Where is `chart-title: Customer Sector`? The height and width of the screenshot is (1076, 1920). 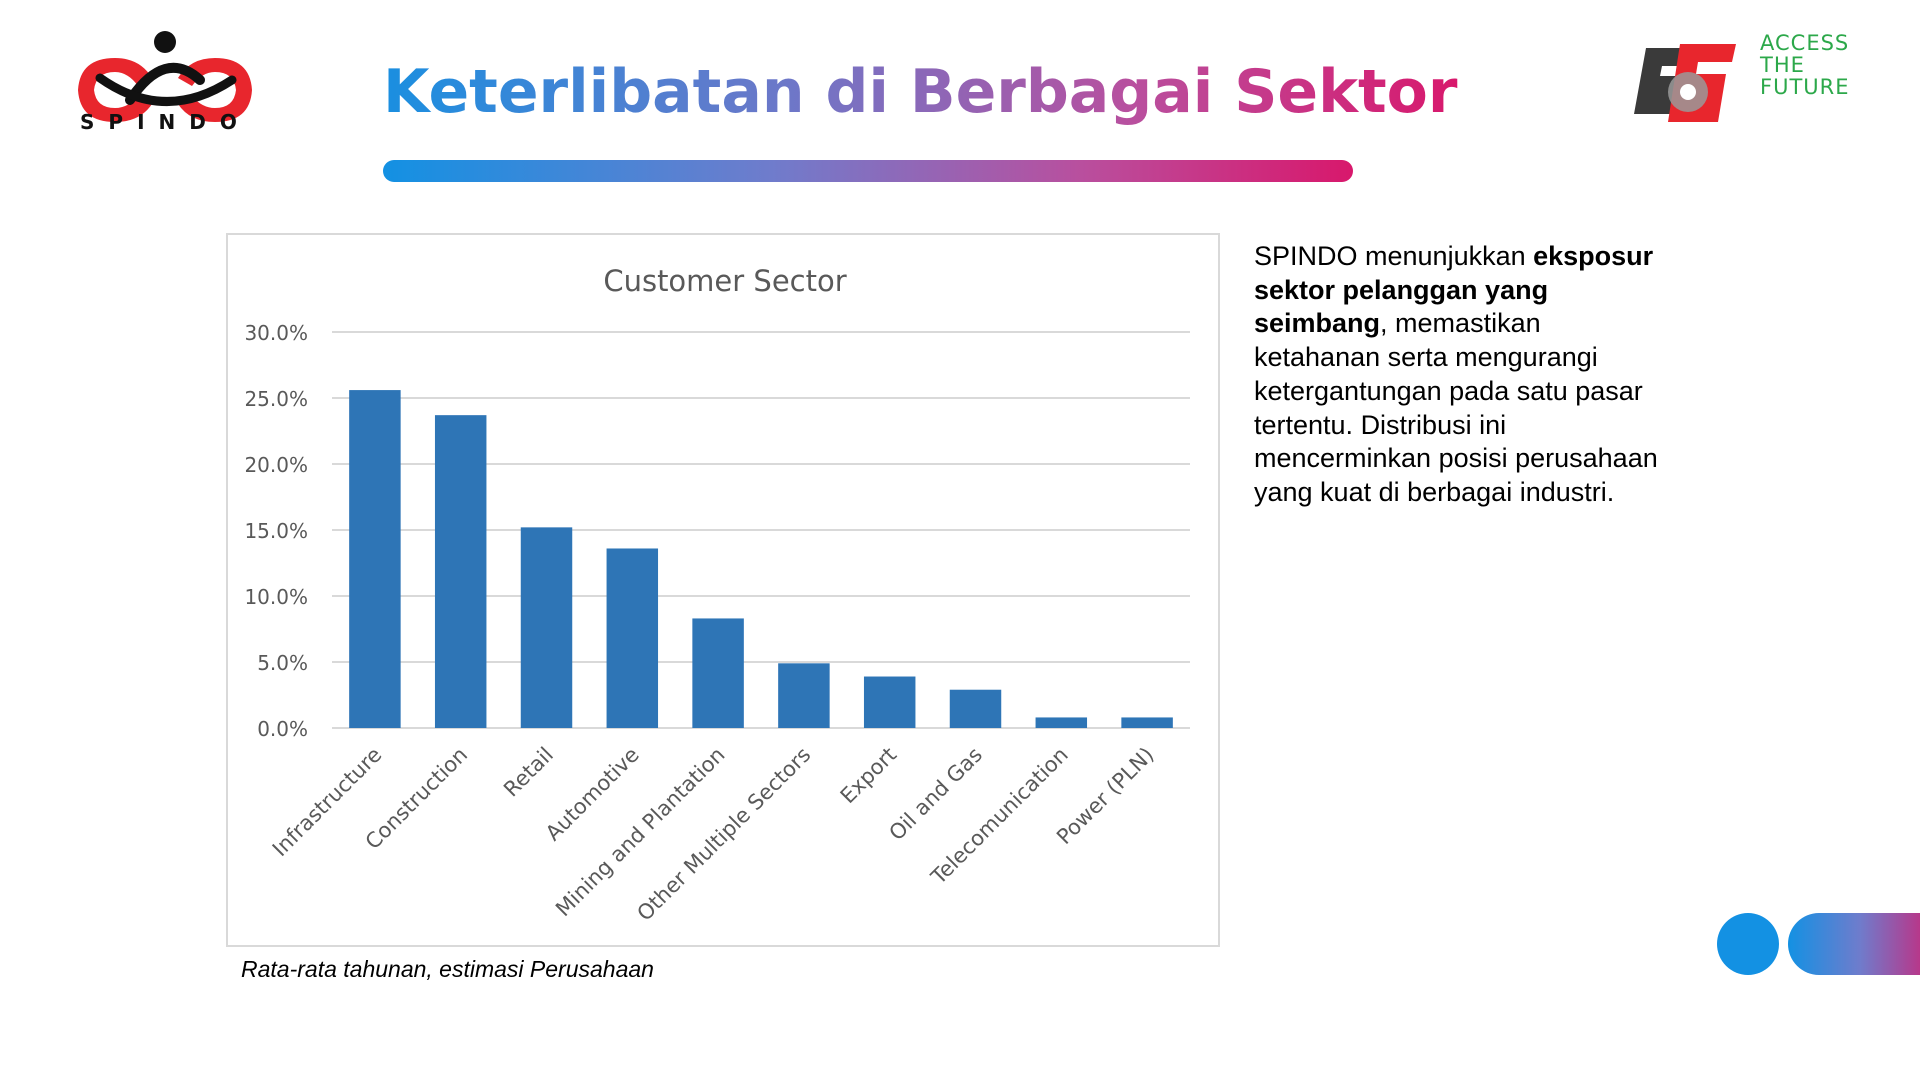 chart-title: Customer Sector is located at coordinates (724, 281).